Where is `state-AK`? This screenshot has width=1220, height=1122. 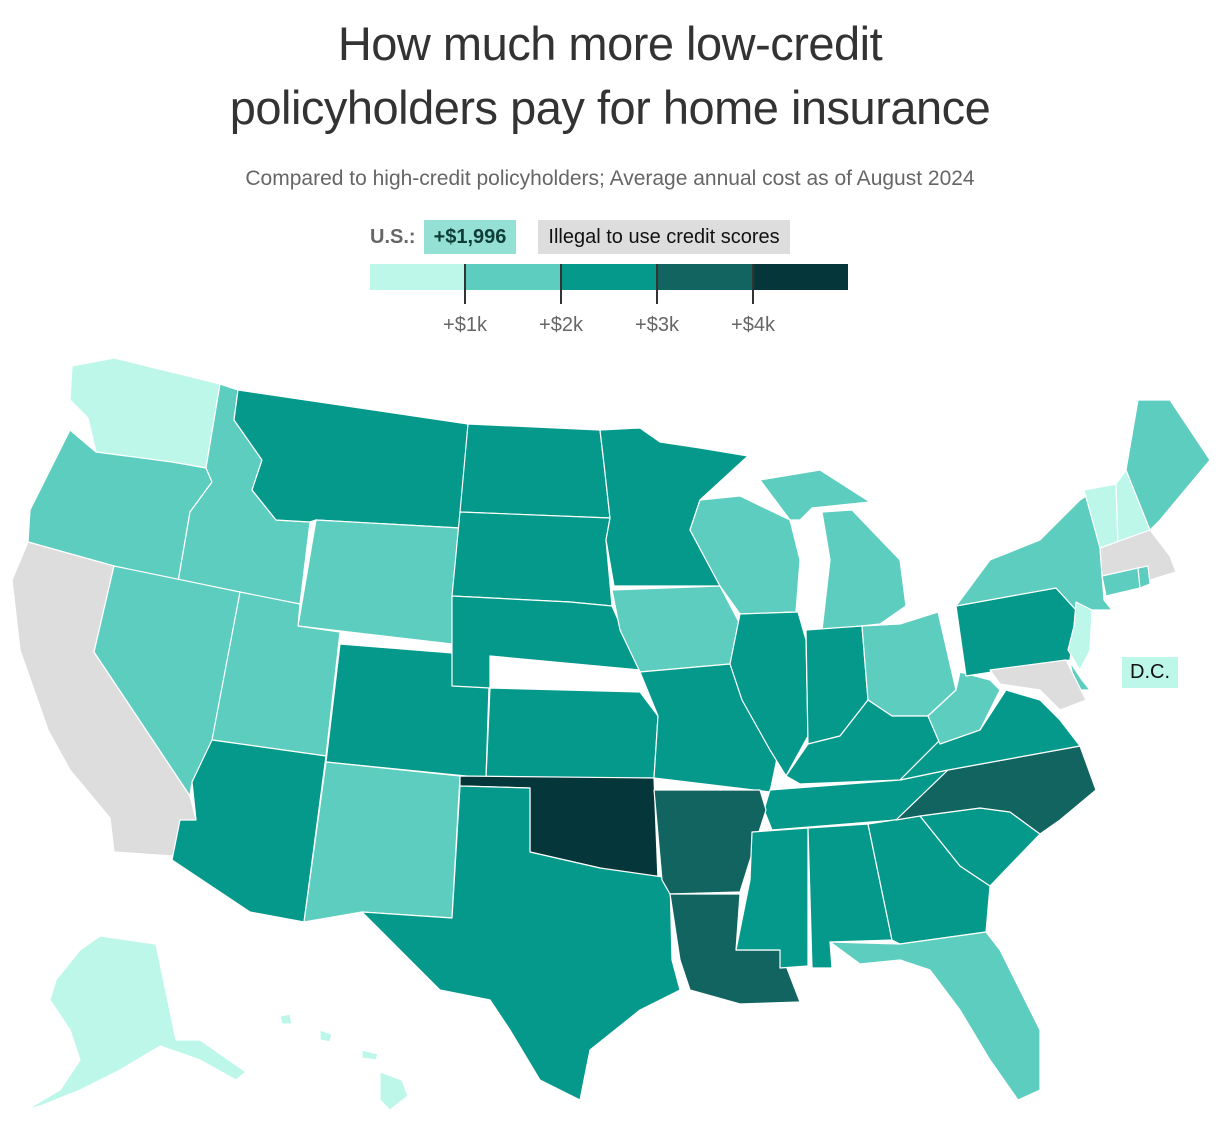 state-AK is located at coordinates (136, 1023).